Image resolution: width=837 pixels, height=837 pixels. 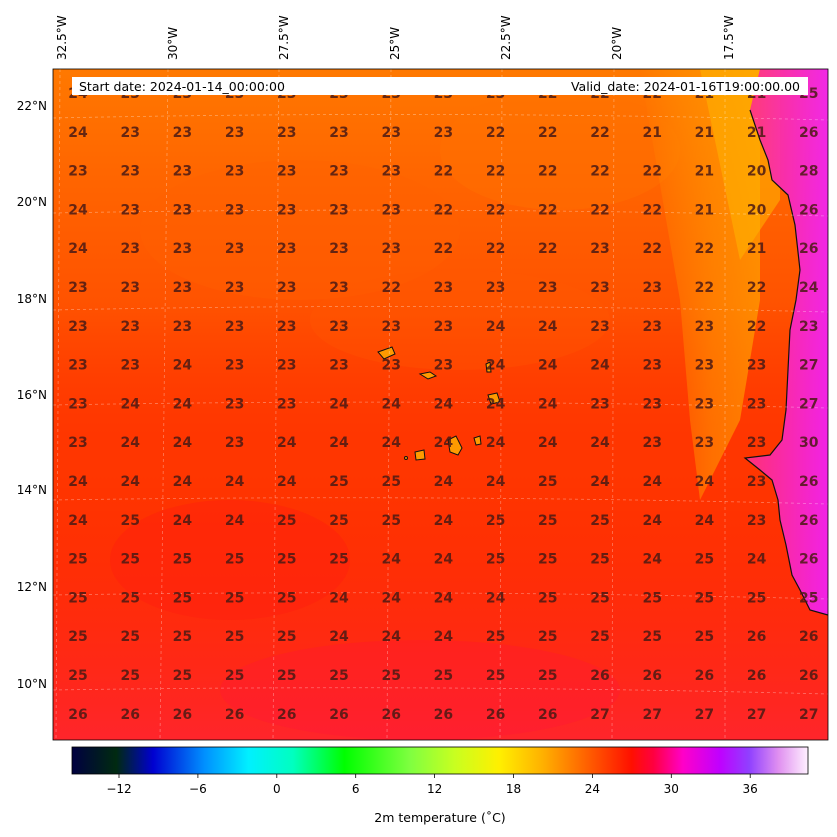 What do you see at coordinates (750, 789) in the screenshot?
I see `colorbar-tick-label: 36` at bounding box center [750, 789].